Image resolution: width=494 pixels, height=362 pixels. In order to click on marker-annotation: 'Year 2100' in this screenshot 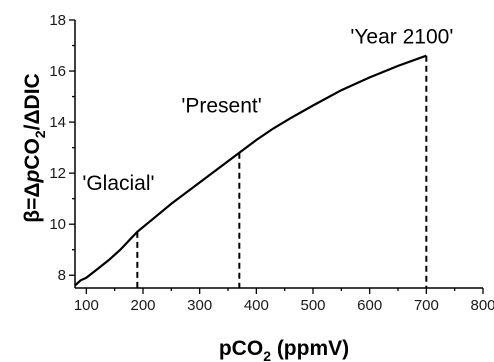, I will do `click(401, 37)`.